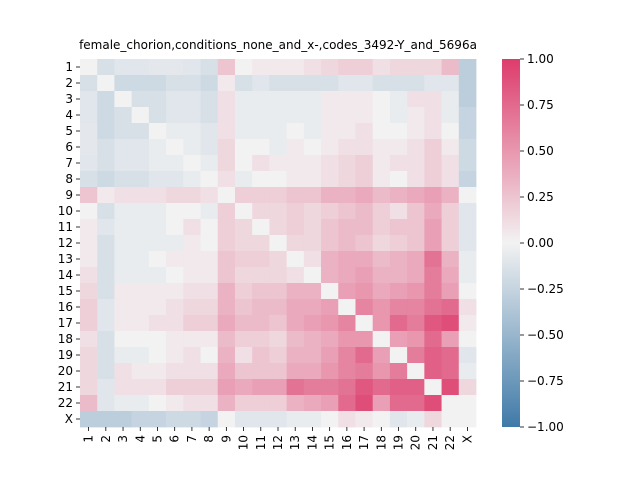 This screenshot has height=480, width=640. I want to click on heatmap-cell-12-X, so click(467, 243).